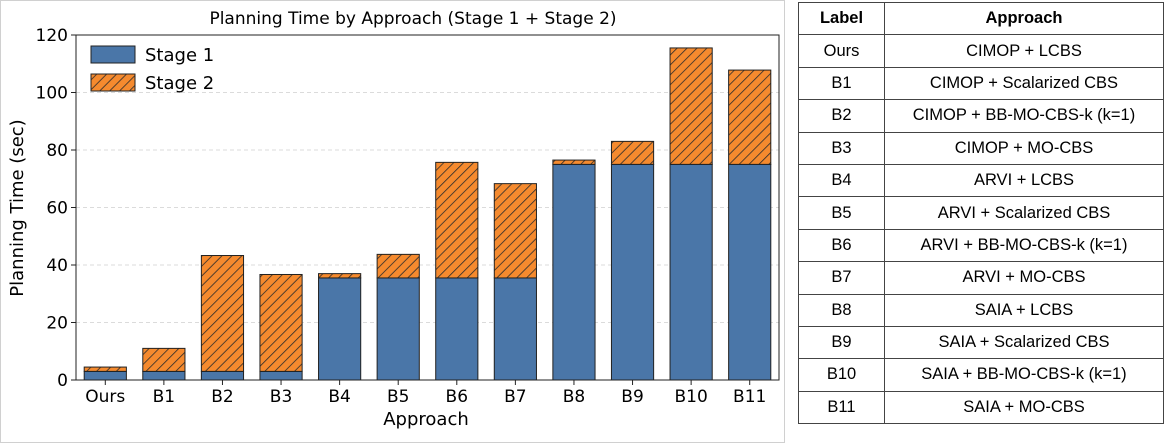  I want to click on bar-stage-2-b6, so click(457, 220).